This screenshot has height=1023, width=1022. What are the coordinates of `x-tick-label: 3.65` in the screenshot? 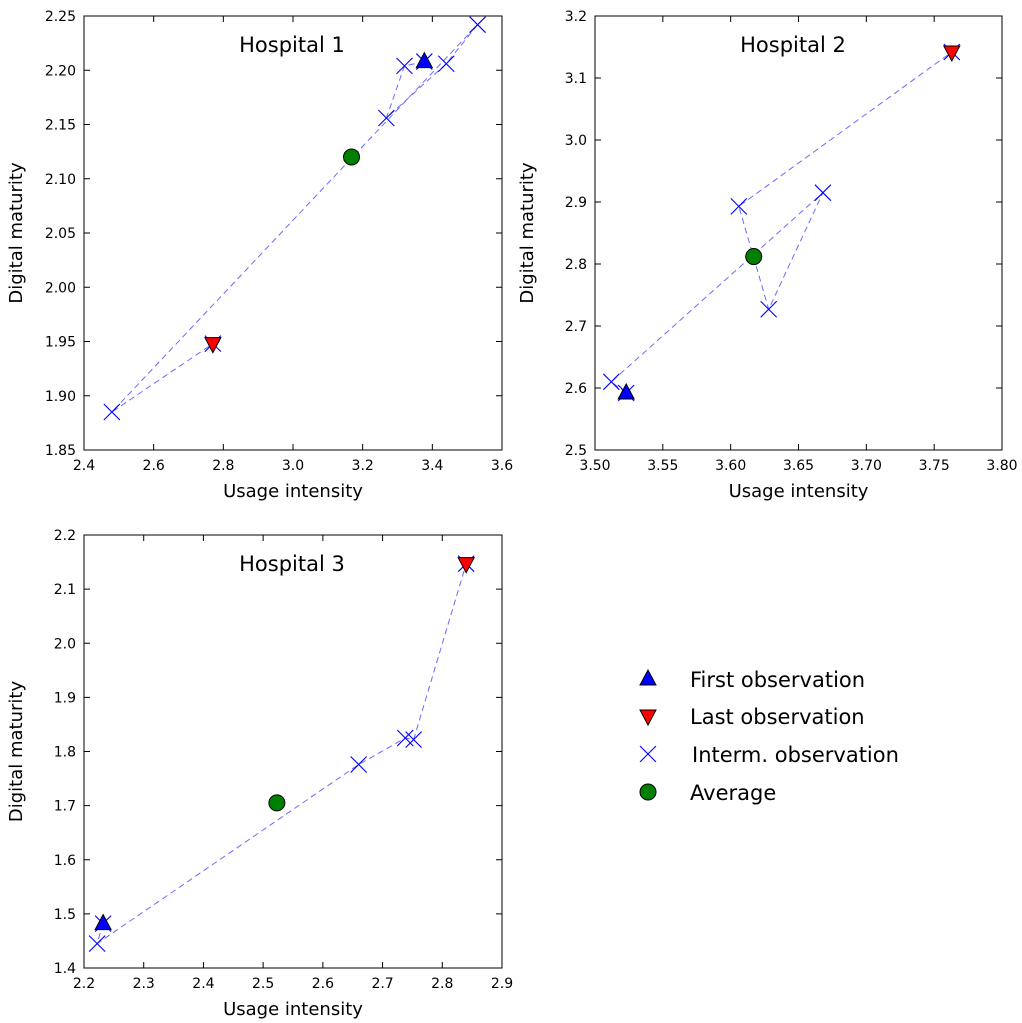 It's located at (798, 466).